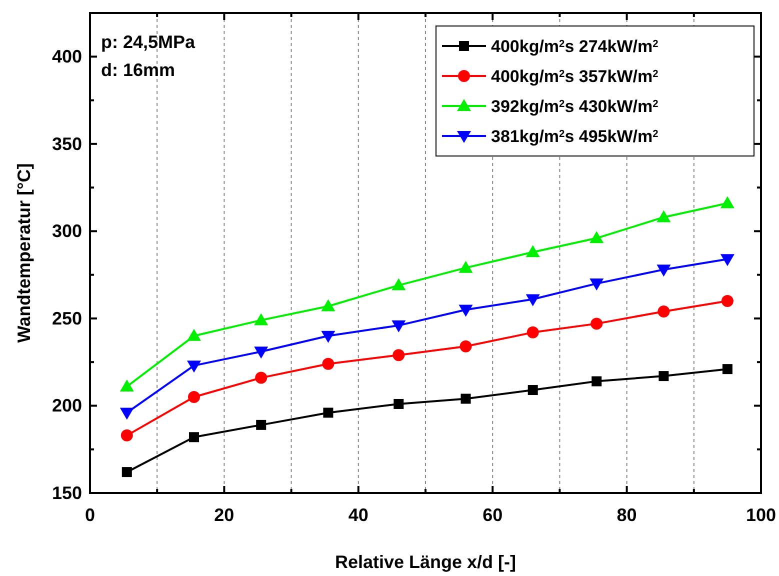 The height and width of the screenshot is (576, 779). Describe the element at coordinates (575, 76) in the screenshot. I see `legend-label: 400kg/m$^{2}$s 357kW/m$^{2}$` at that location.